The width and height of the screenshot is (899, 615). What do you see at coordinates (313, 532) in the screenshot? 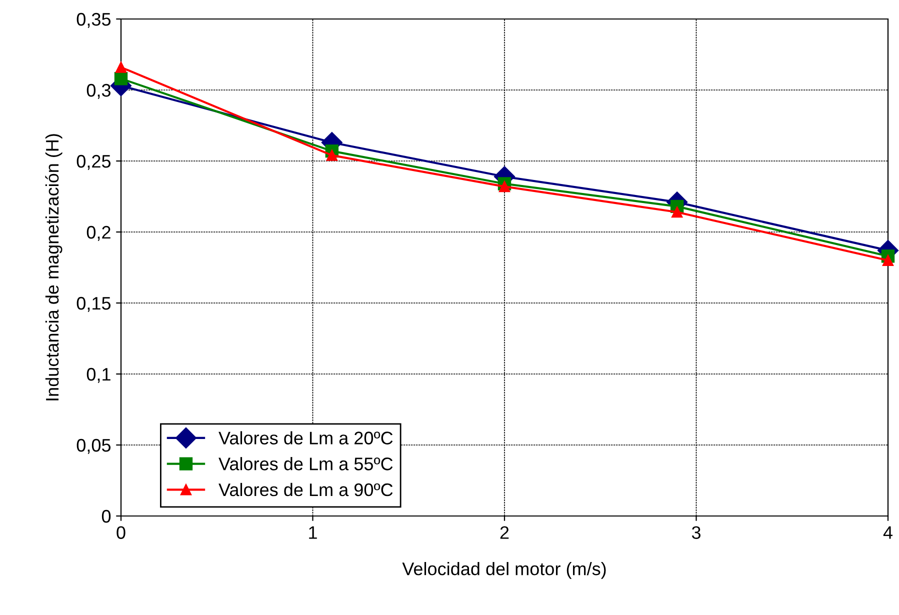
I see `x-tick-label: 1` at bounding box center [313, 532].